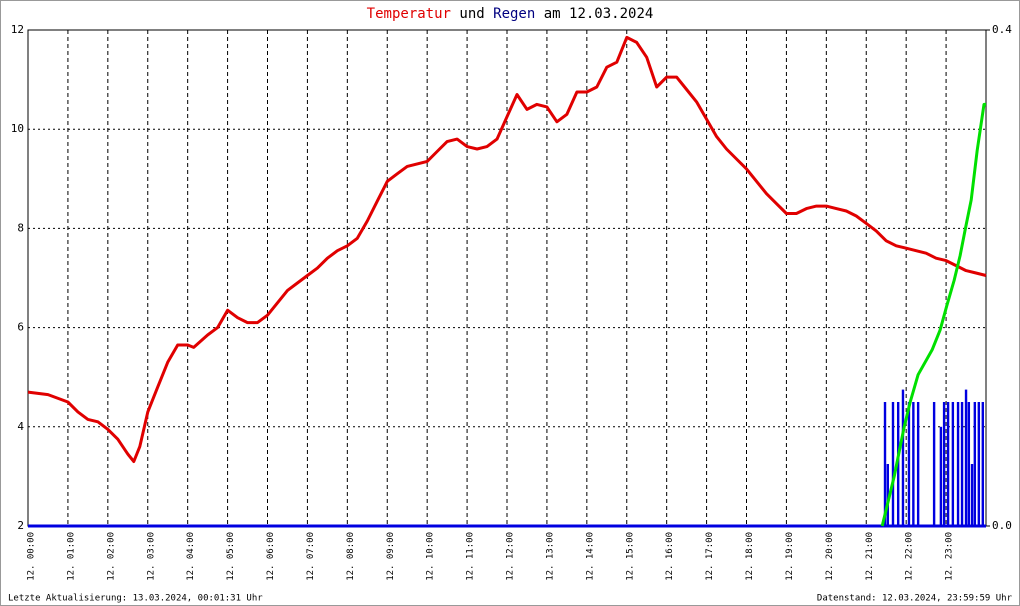 The height and width of the screenshot is (606, 1020). What do you see at coordinates (20, 525) in the screenshot?
I see `y-tick-label: 2` at bounding box center [20, 525].